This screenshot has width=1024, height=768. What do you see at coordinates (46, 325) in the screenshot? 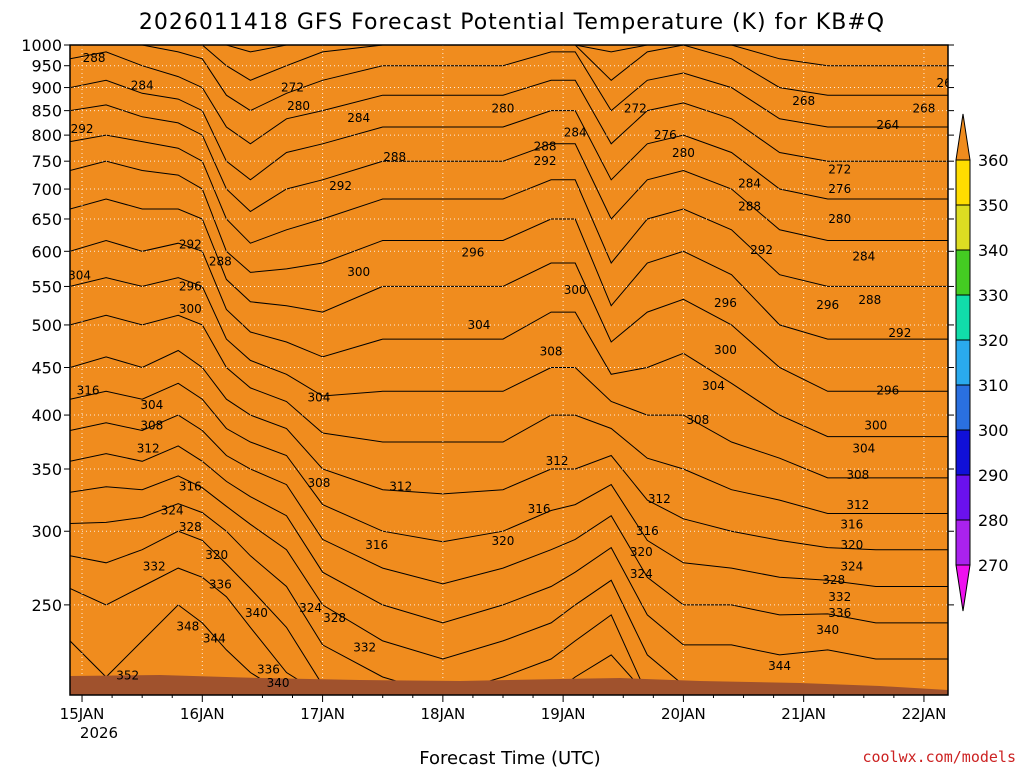
I see `y-tick-label: 500` at bounding box center [46, 325].